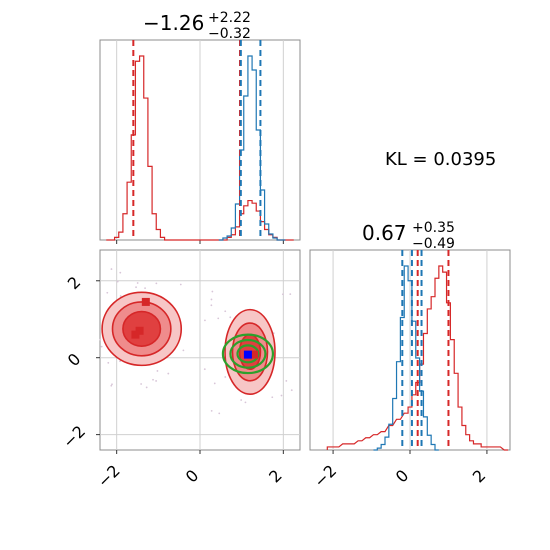  I want to click on panel-bottom-right-title-sub: −0.49, so click(433, 244).